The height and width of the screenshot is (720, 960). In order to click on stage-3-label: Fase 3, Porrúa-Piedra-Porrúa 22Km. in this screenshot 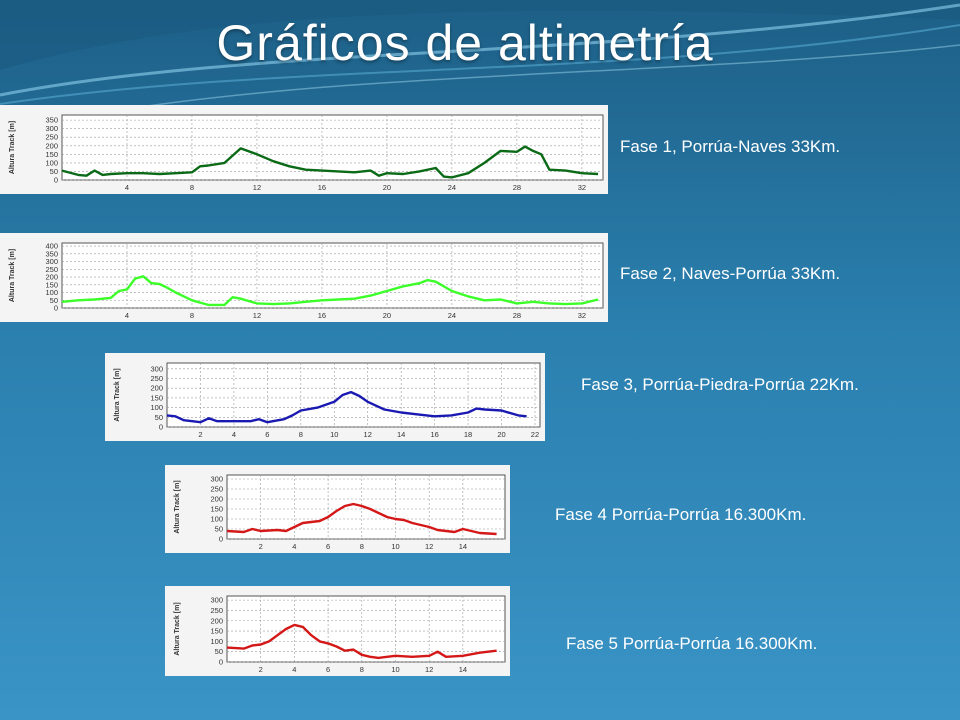, I will do `click(720, 384)`.